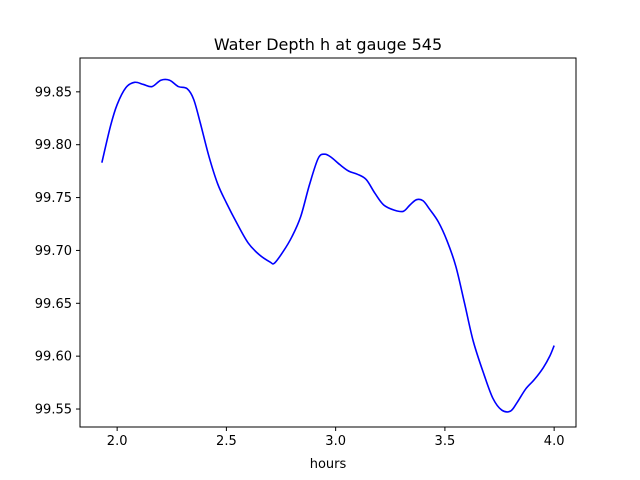 The image size is (640, 480). I want to click on y-tick-label: 99.60, so click(53, 357).